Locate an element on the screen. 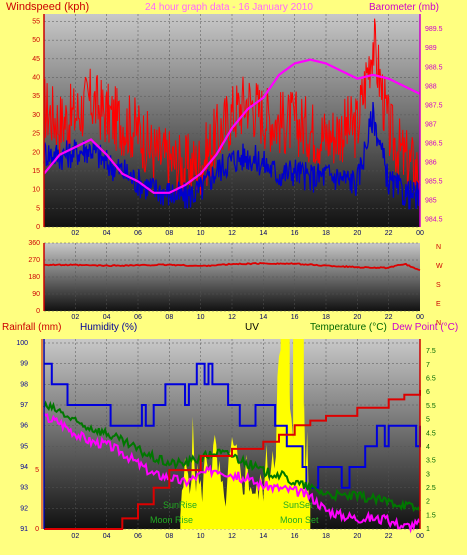 The height and width of the screenshot is (555, 467). baro-y-tick: 988 is located at coordinates (431, 86).